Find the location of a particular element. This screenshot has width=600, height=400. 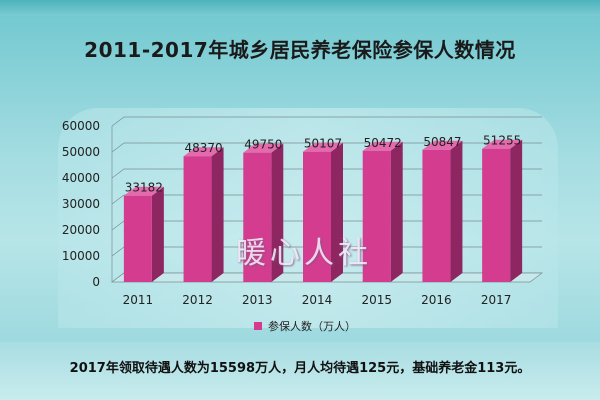

data-label: 49750 is located at coordinates (263, 145).